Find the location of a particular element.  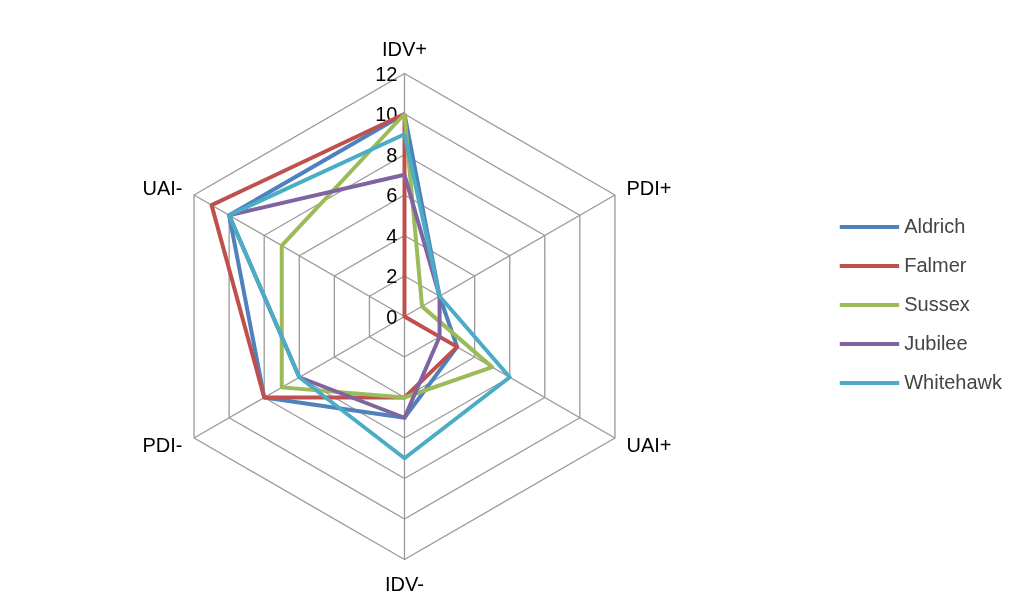

spoke-label: IDV- is located at coordinates (404, 583).